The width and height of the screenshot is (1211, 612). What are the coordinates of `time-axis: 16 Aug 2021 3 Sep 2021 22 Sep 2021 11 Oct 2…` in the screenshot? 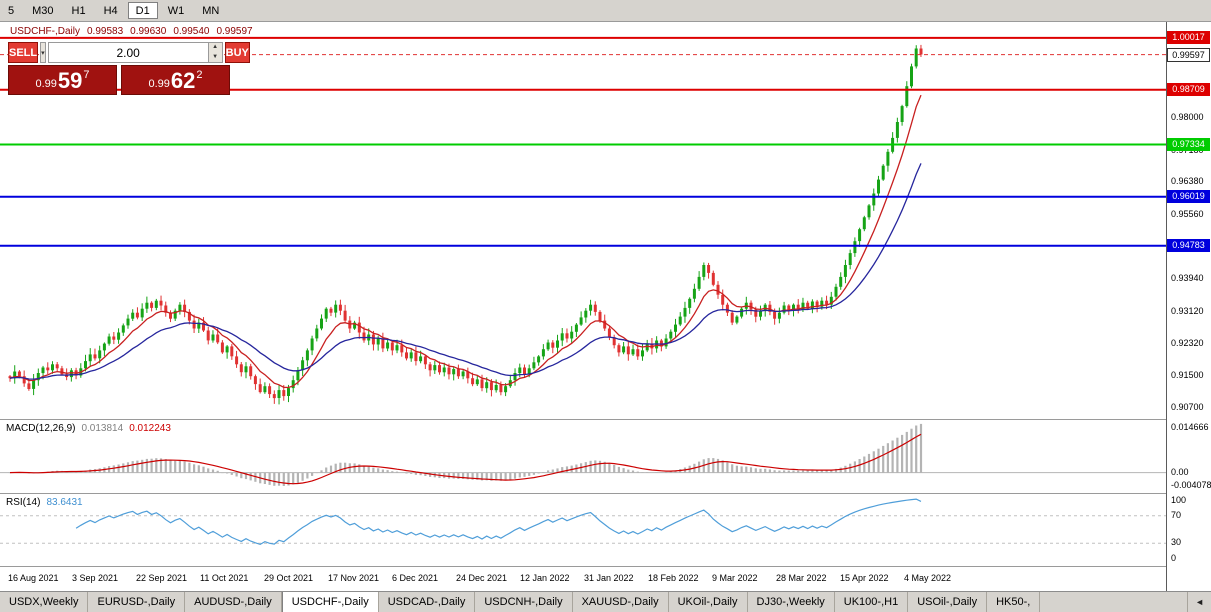 It's located at (583, 579).